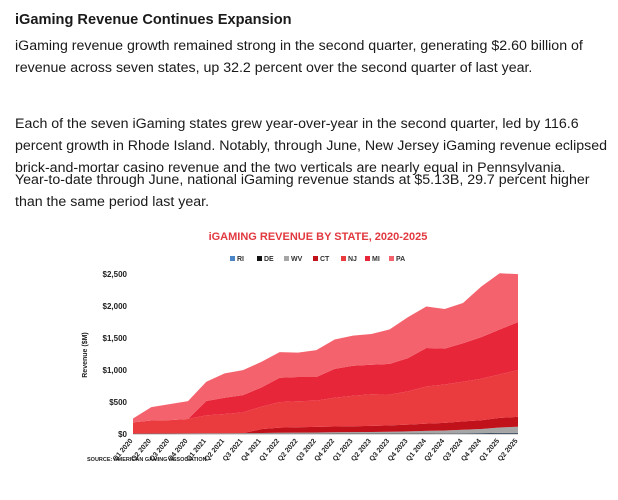  Describe the element at coordinates (147, 460) in the screenshot. I see `chart-source: SOURCE: AMERICAN GAMING ASSOCIATION` at that location.